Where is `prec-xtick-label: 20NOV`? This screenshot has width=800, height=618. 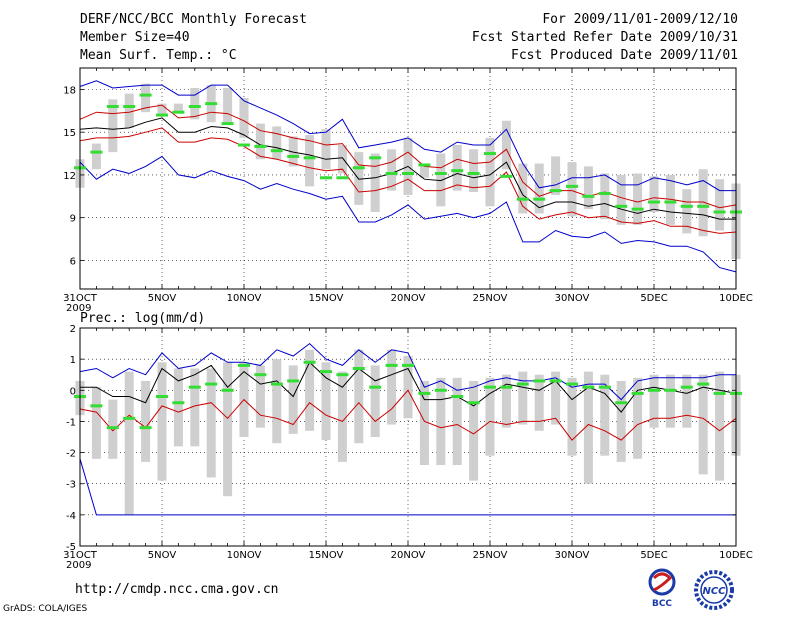 prec-xtick-label: 20NOV is located at coordinates (408, 555).